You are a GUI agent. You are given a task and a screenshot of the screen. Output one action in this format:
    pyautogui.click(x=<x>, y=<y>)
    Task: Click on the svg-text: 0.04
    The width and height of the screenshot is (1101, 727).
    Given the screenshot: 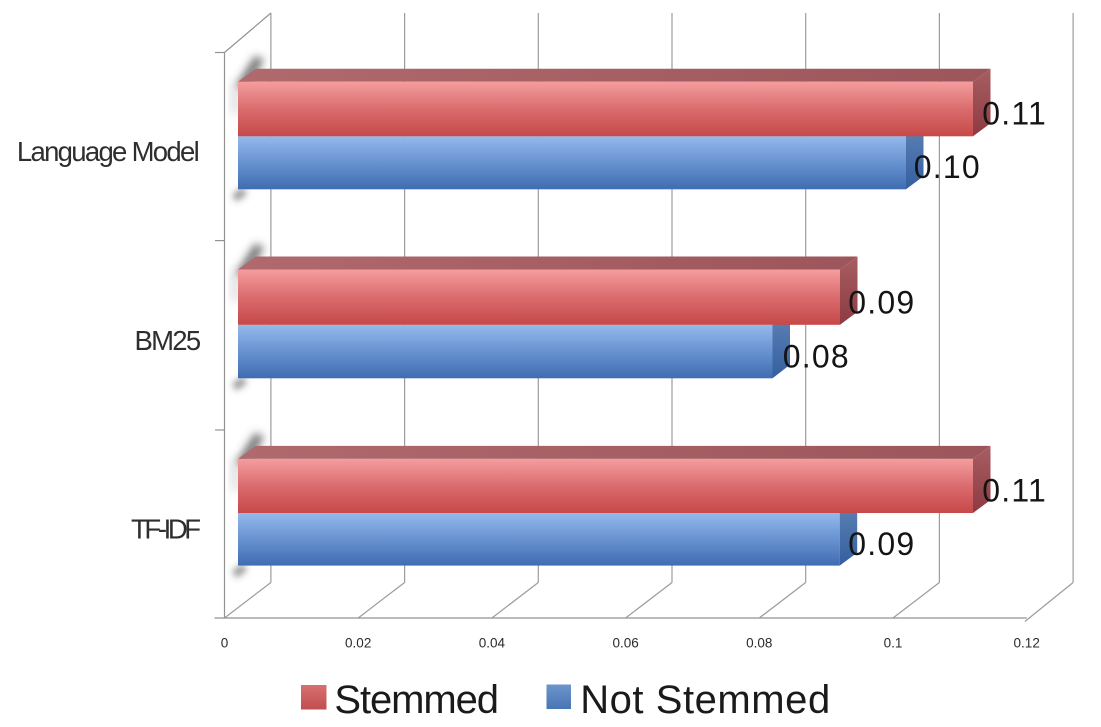 What is the action you would take?
    pyautogui.click(x=492, y=643)
    